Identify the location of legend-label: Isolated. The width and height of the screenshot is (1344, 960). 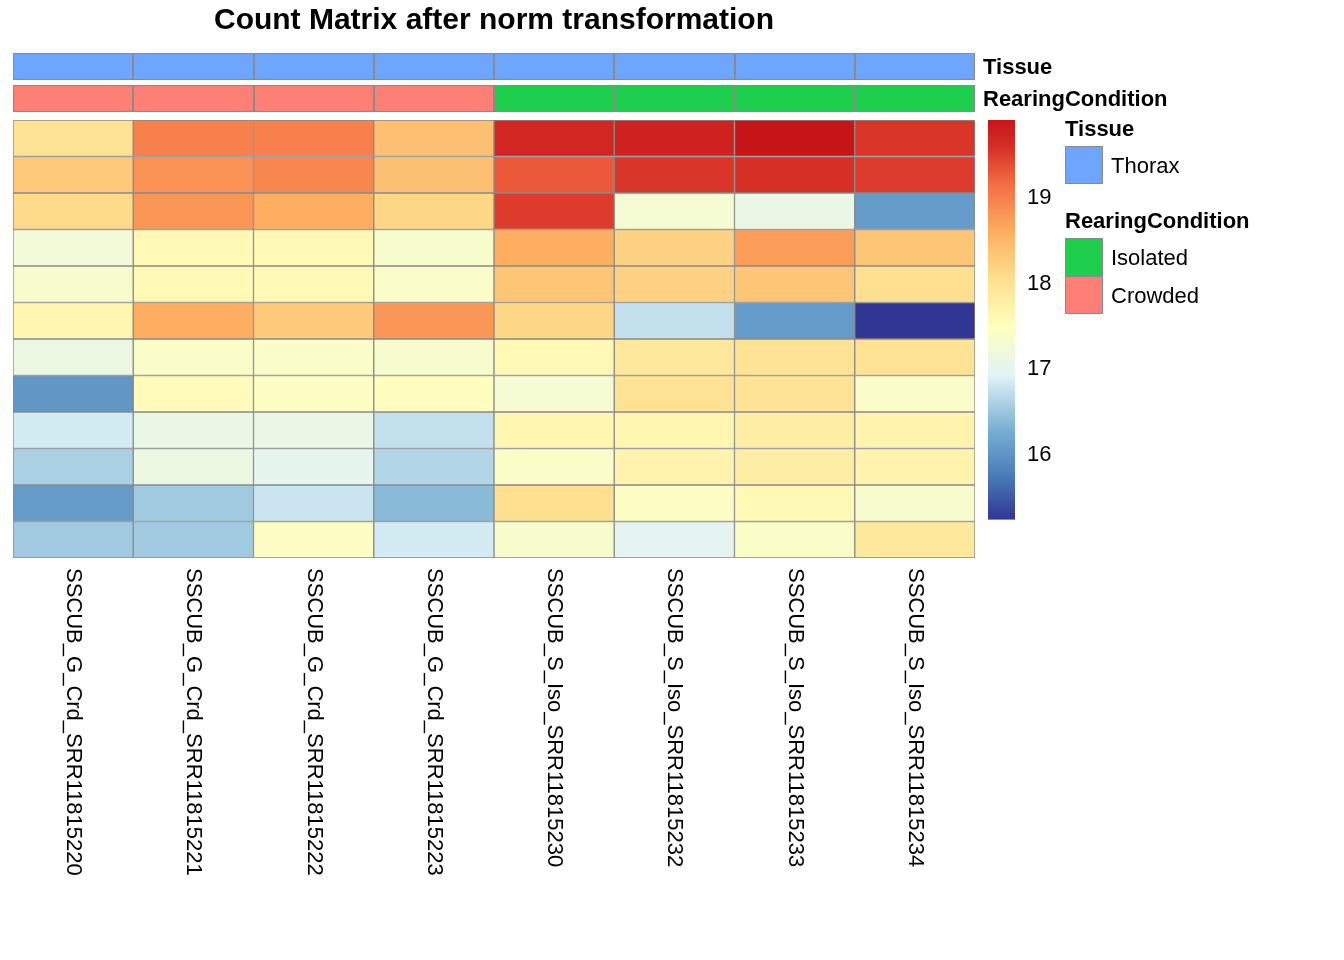
(1150, 258).